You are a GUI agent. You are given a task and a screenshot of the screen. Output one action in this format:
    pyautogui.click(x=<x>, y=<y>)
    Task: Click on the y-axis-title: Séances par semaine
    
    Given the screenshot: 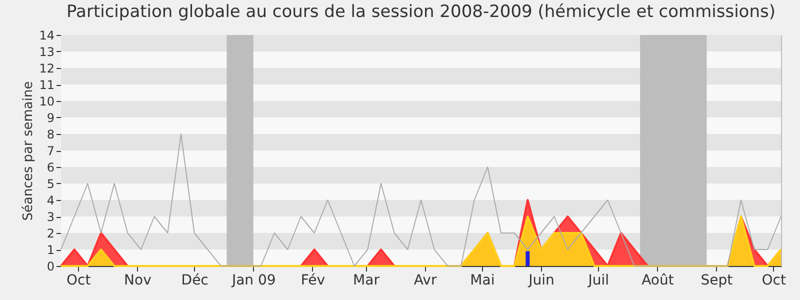 What is the action you would take?
    pyautogui.click(x=28, y=151)
    